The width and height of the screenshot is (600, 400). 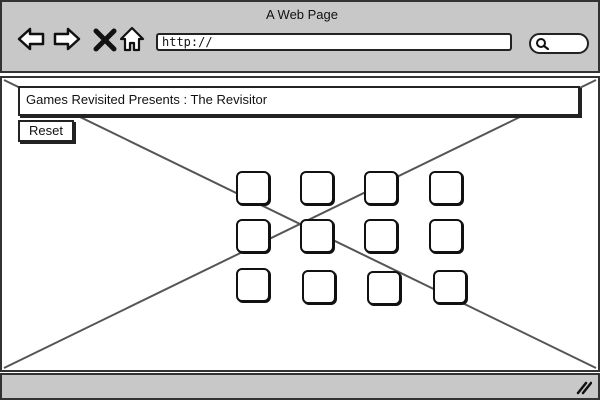 I want to click on address-bar: http://, so click(x=334, y=42).